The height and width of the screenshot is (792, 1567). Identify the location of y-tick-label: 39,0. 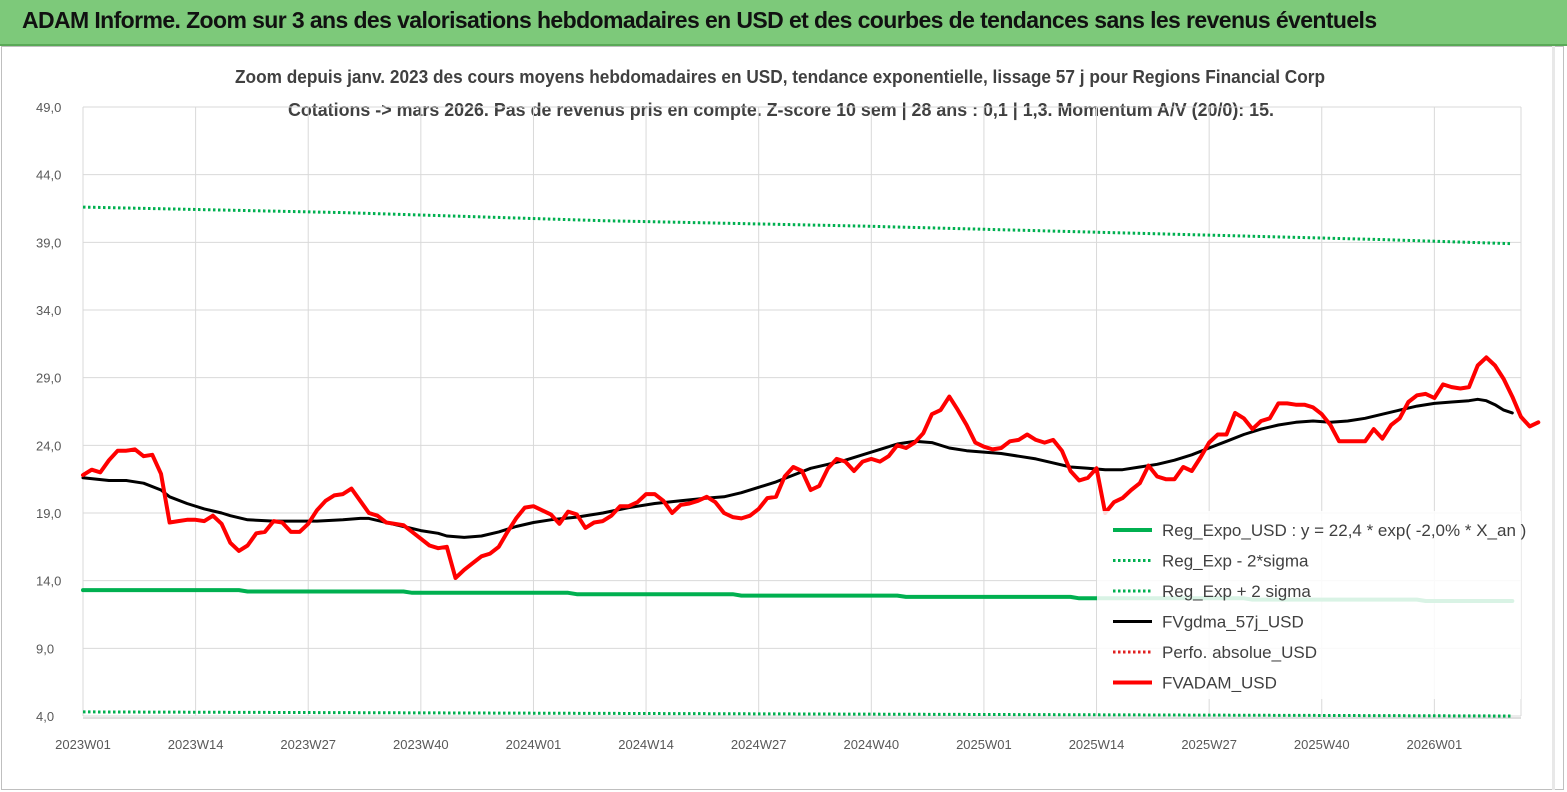
(48, 242).